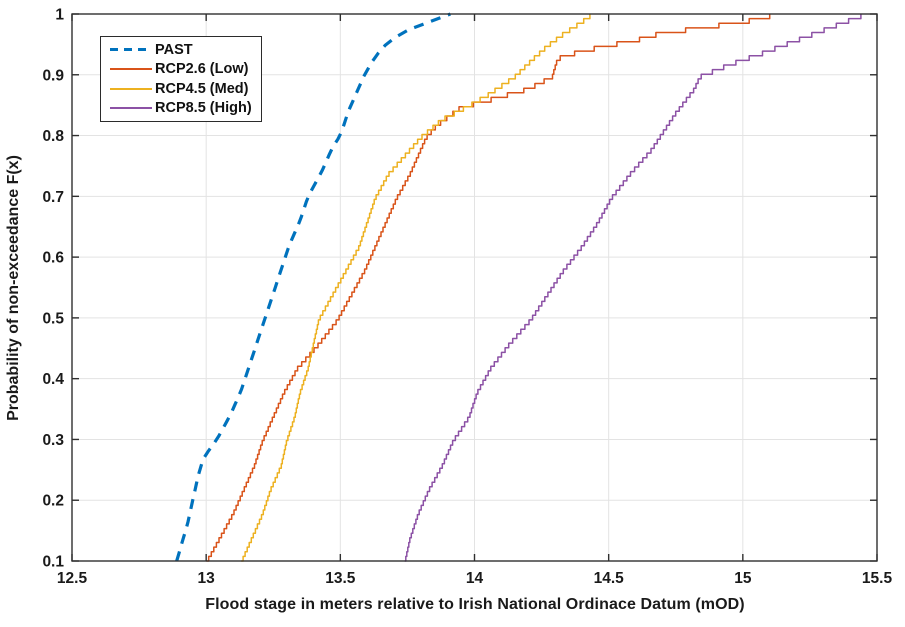 This screenshot has width=905, height=627. I want to click on x-tick-label: 15.5, so click(877, 578).